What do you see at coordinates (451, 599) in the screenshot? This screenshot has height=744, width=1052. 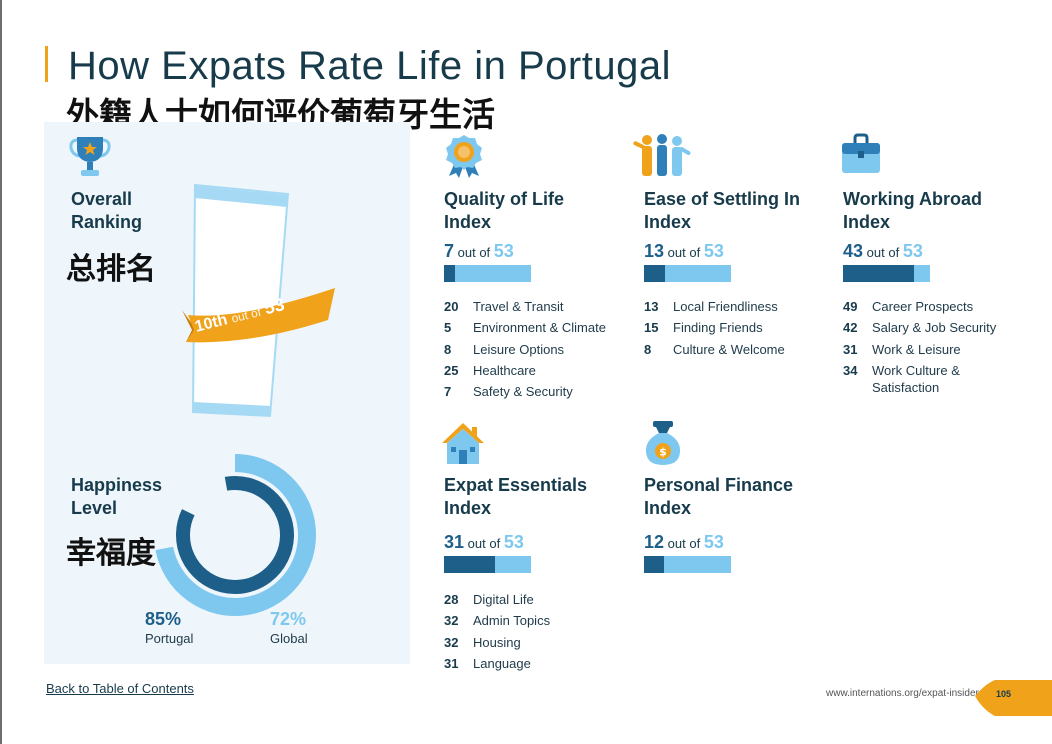 I see `subrank-number: 28` at bounding box center [451, 599].